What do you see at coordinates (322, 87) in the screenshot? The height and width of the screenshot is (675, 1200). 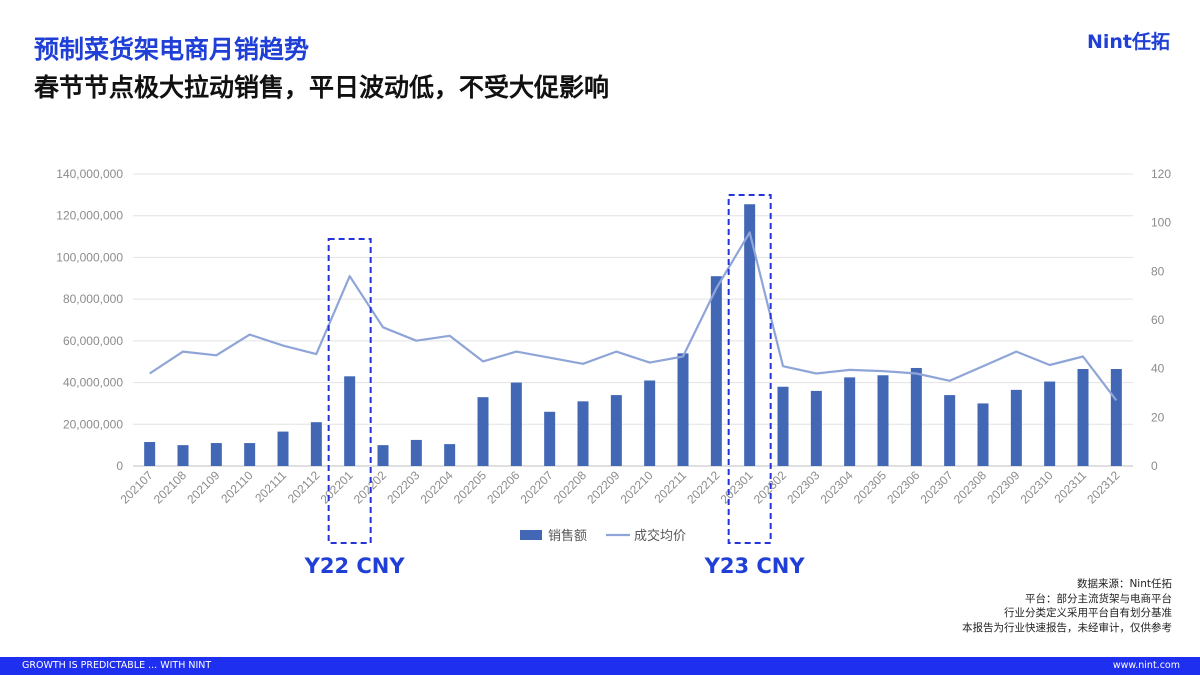 I see `page-subtitle: 春节节点极大拉动销售，平日波动低，不受大促影响` at bounding box center [322, 87].